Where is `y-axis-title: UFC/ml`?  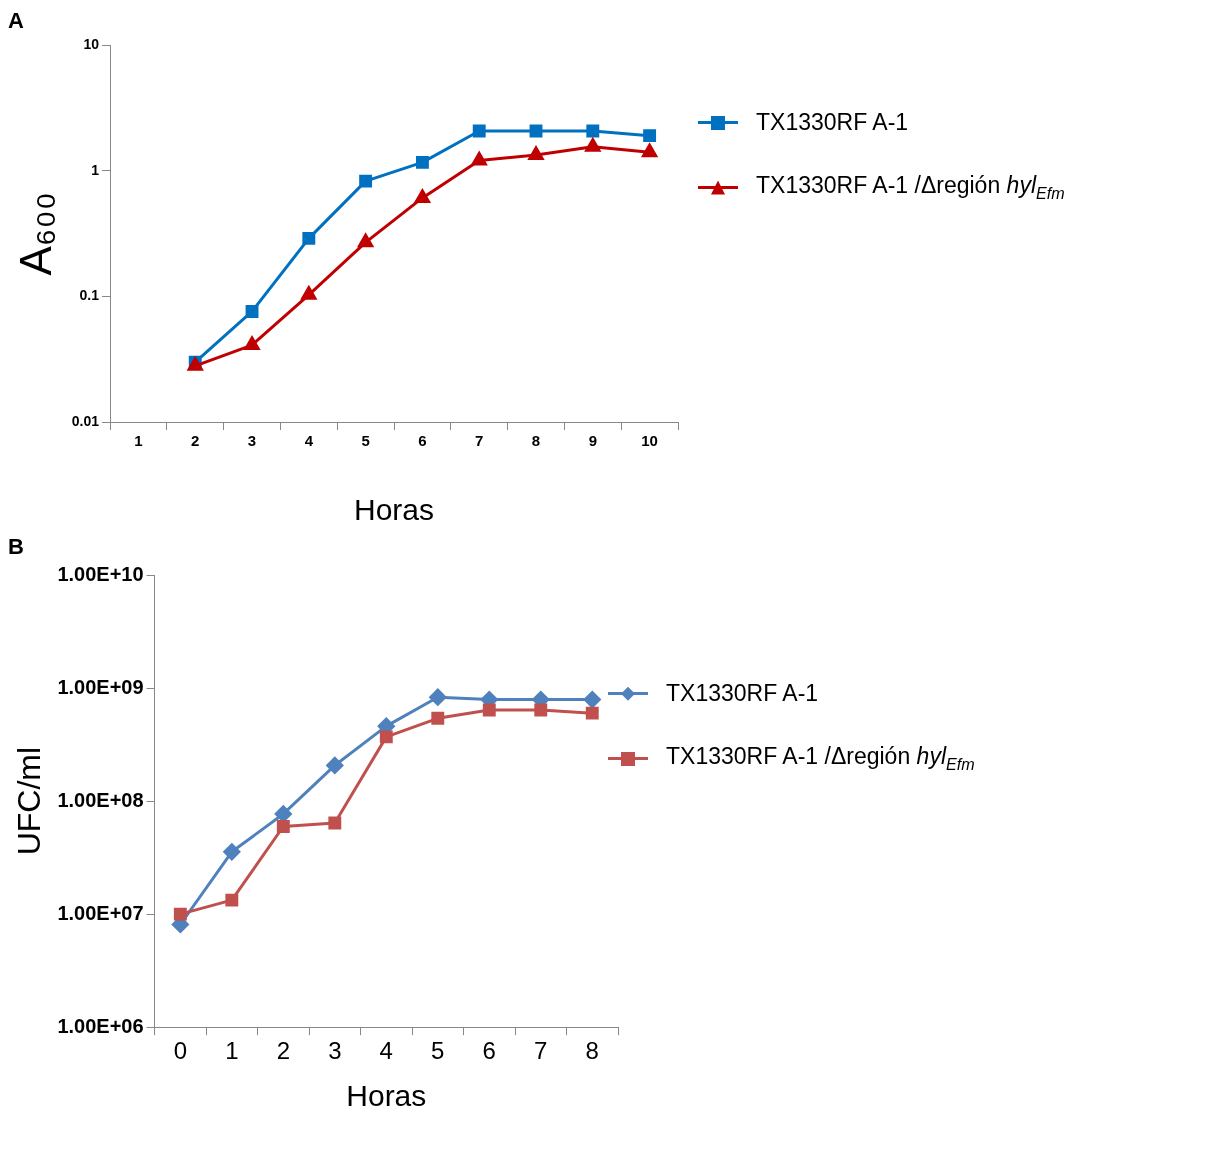
y-axis-title: UFC/ml is located at coordinates (29, 801).